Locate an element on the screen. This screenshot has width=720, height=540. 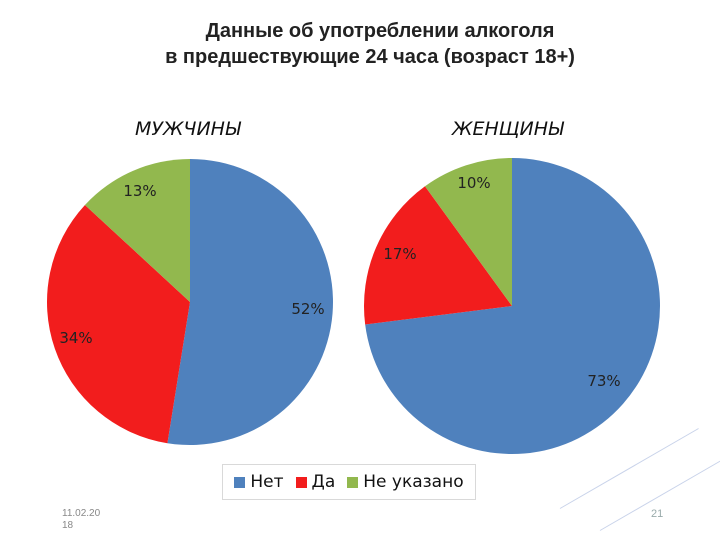
women-slice-unspecified is located at coordinates (468, 232).